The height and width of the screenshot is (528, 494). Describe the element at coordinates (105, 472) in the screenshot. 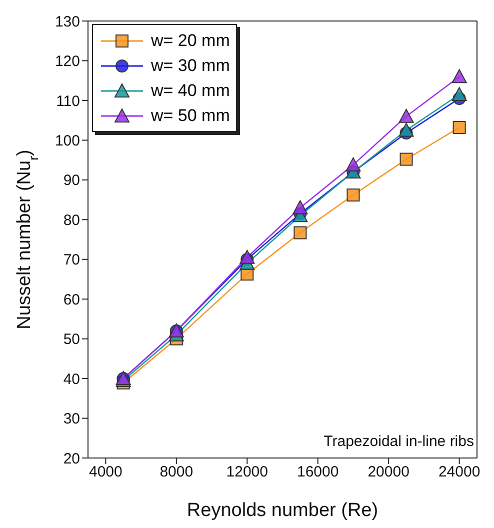

I see `x-tick-label: 4000` at that location.